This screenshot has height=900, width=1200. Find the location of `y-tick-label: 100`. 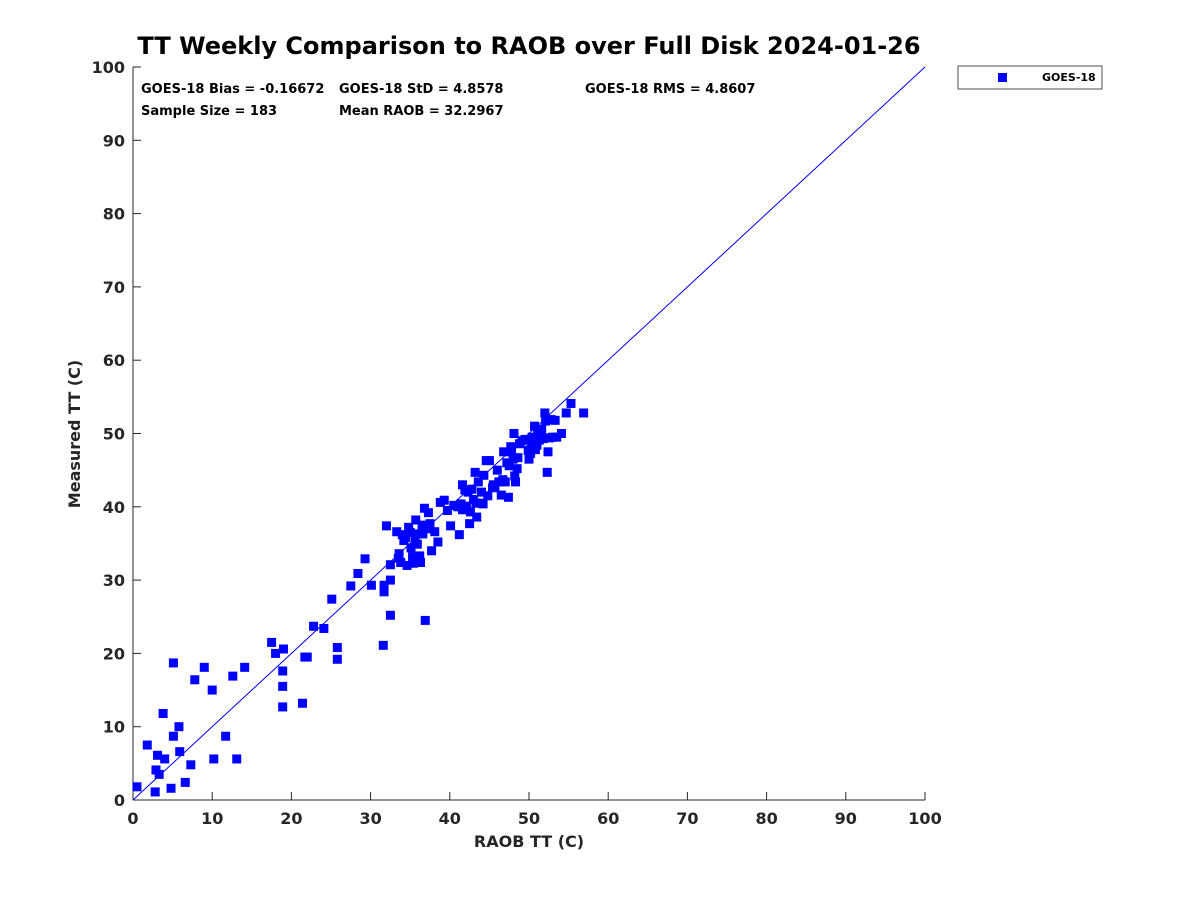

y-tick-label: 100 is located at coordinates (108, 67).